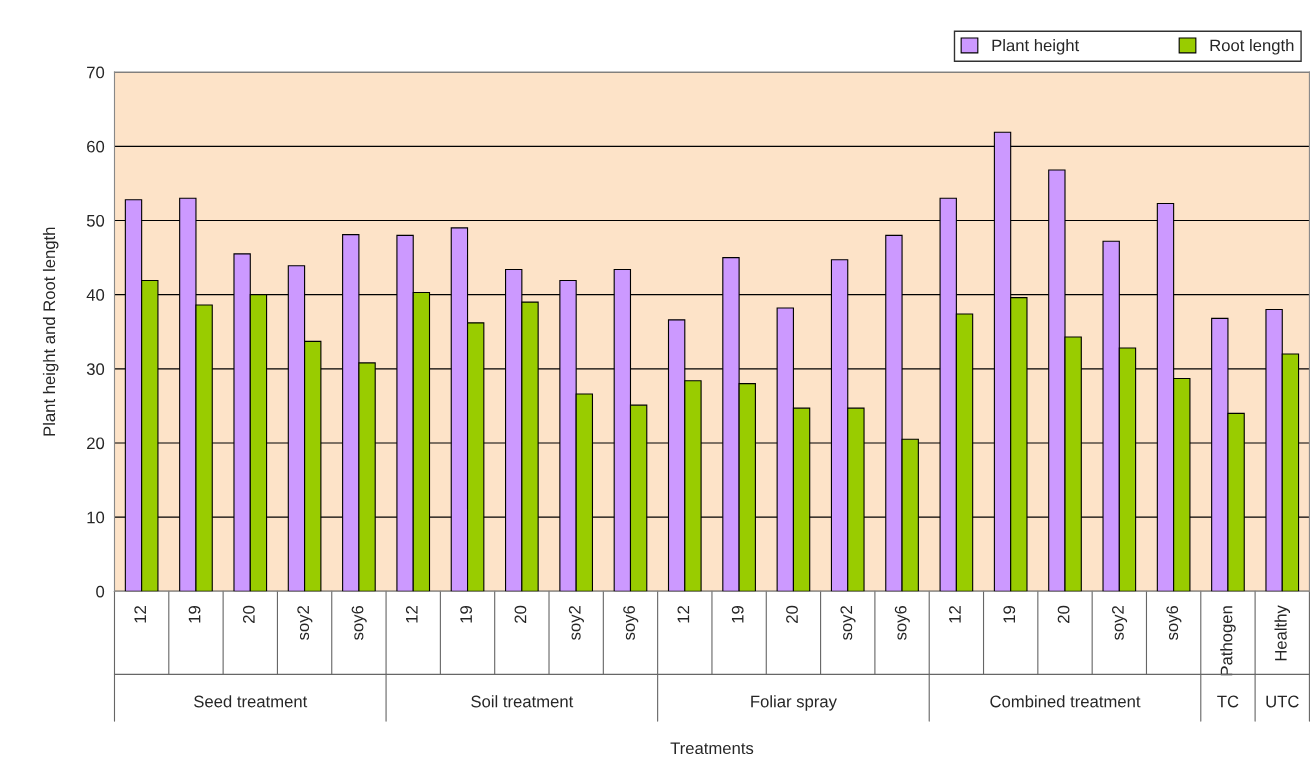 The width and height of the screenshot is (1316, 776). I want to click on y-tick-label: 0, so click(100, 591).